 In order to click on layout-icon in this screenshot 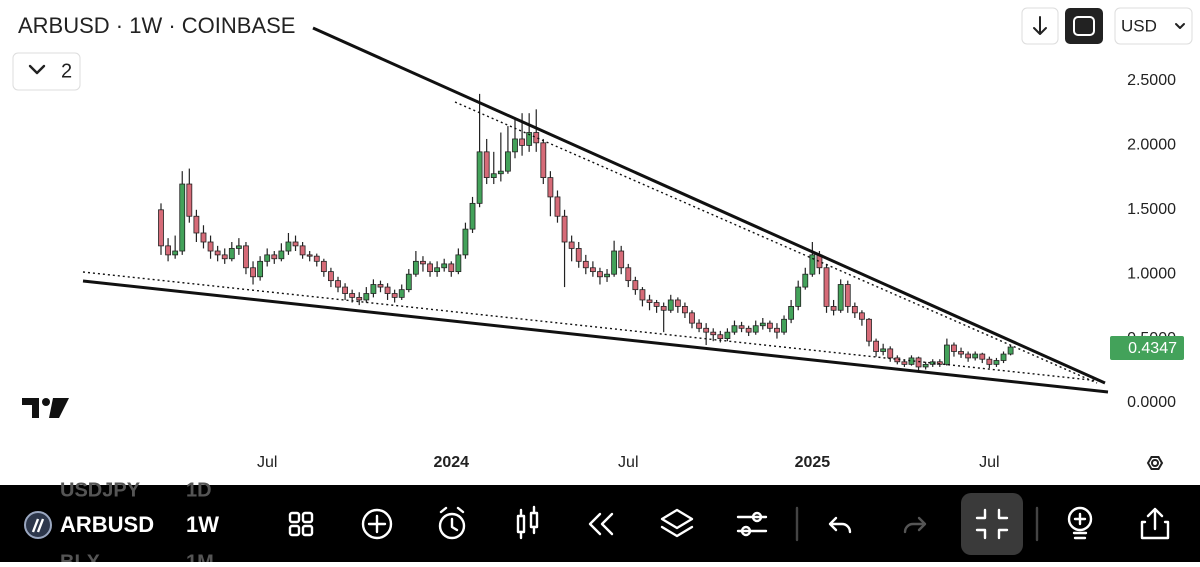, I will do `click(301, 524)`.